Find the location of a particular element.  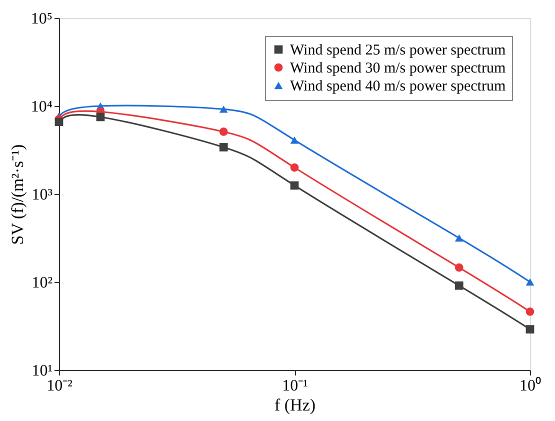

y-tick-label: 10⁴ is located at coordinates (41, 107).